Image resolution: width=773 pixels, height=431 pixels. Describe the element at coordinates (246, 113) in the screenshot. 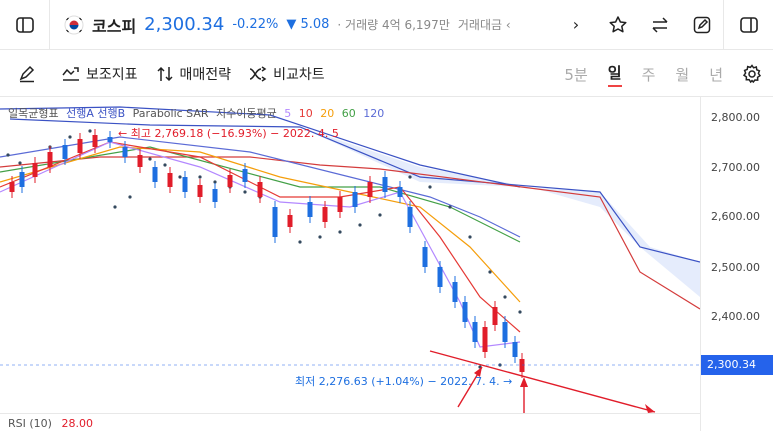

I see `legend-ma: 지수이동평균` at that location.